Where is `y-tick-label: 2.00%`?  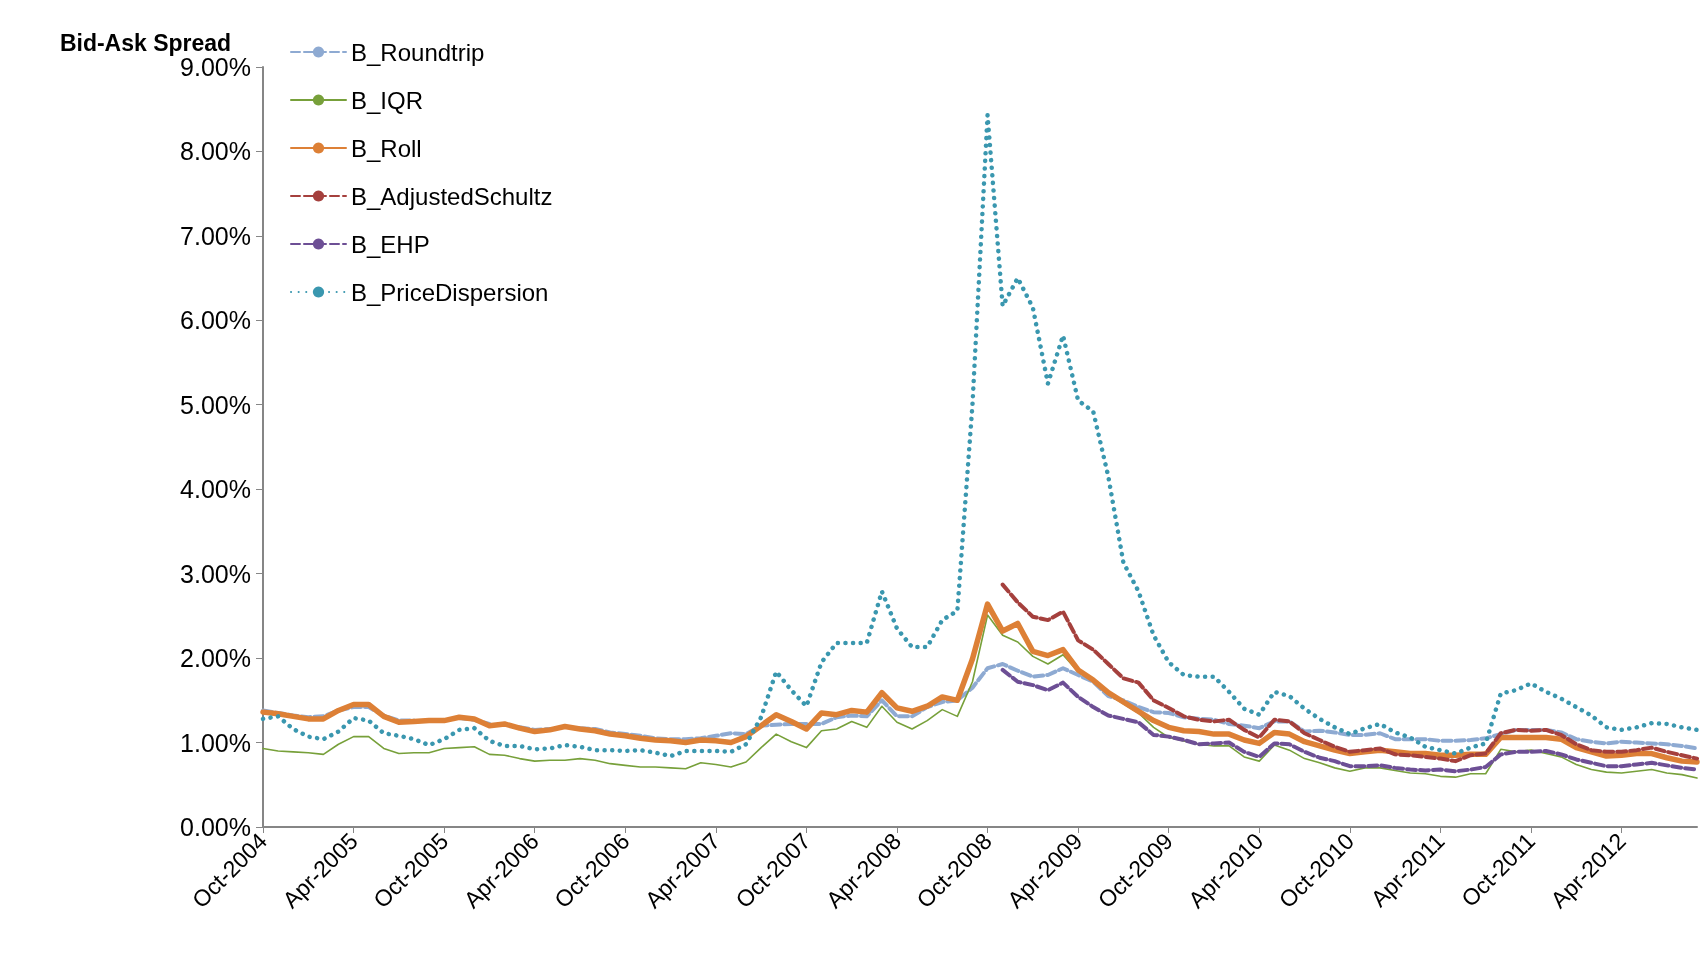 y-tick-label: 2.00% is located at coordinates (215, 658).